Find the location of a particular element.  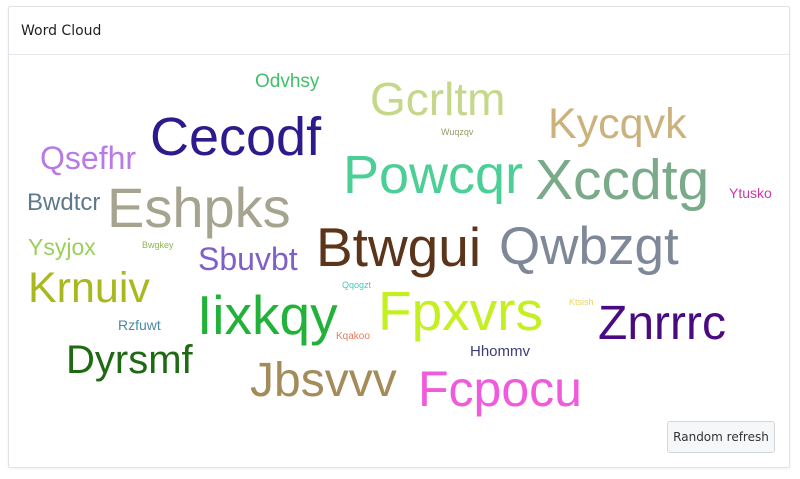

cloud-word: Powcqr is located at coordinates (433, 175).